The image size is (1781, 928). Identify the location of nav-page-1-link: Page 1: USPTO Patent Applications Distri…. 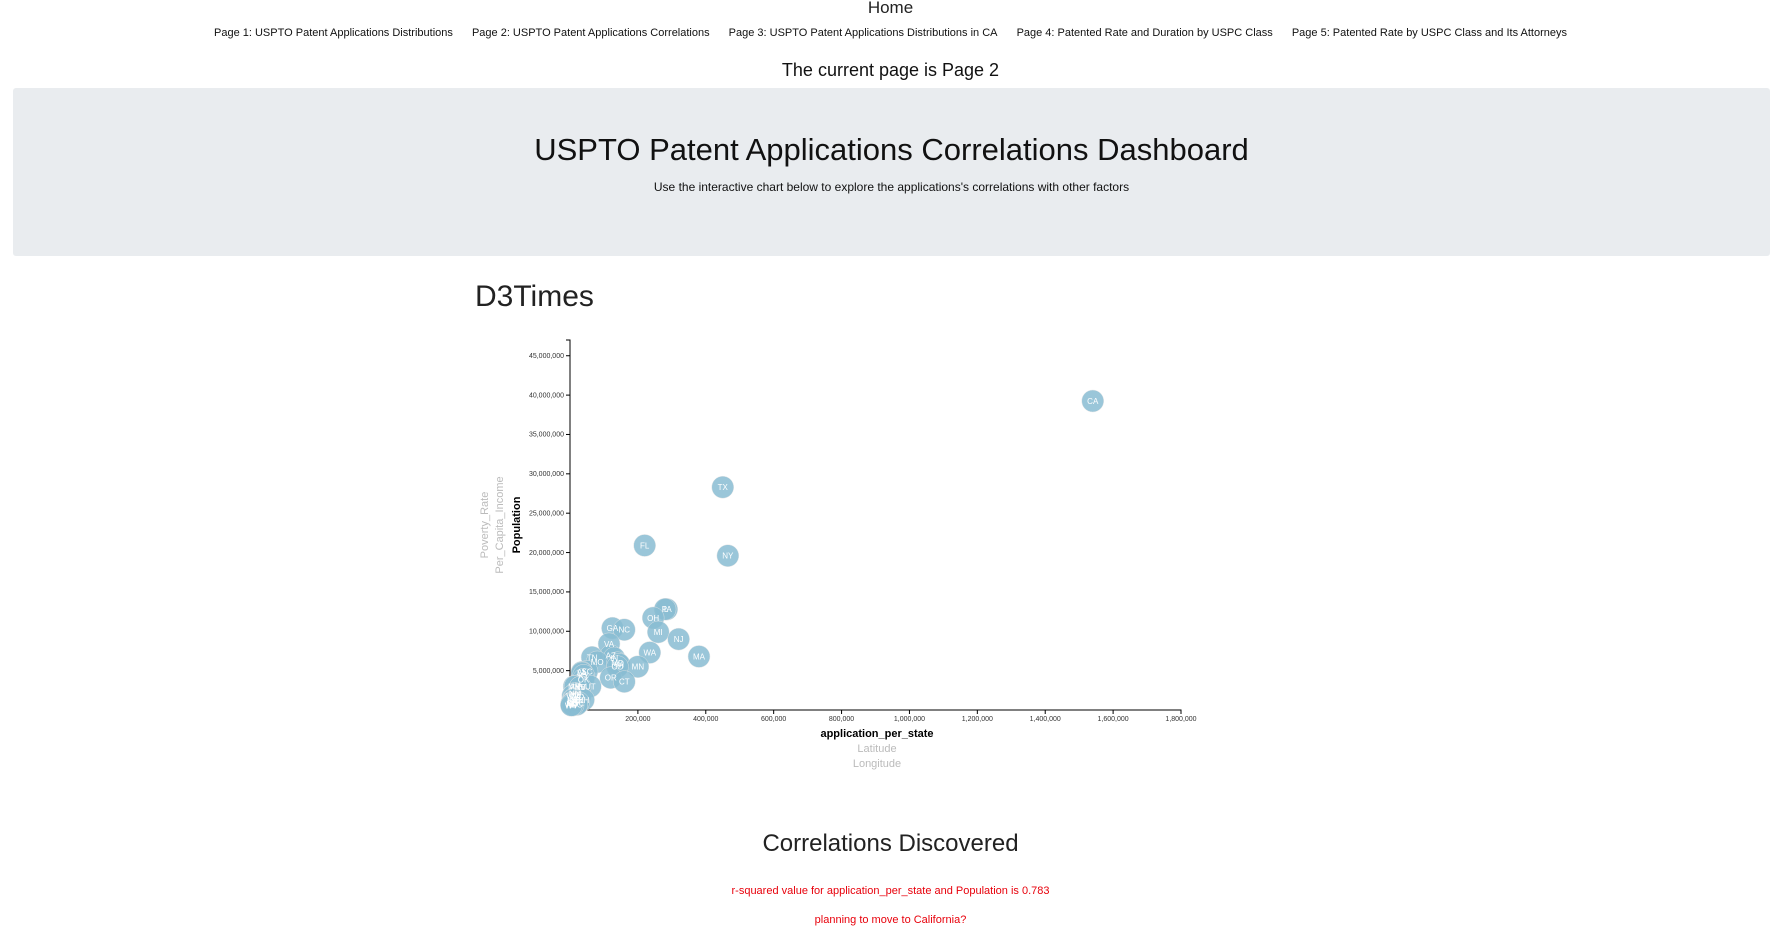
(333, 33).